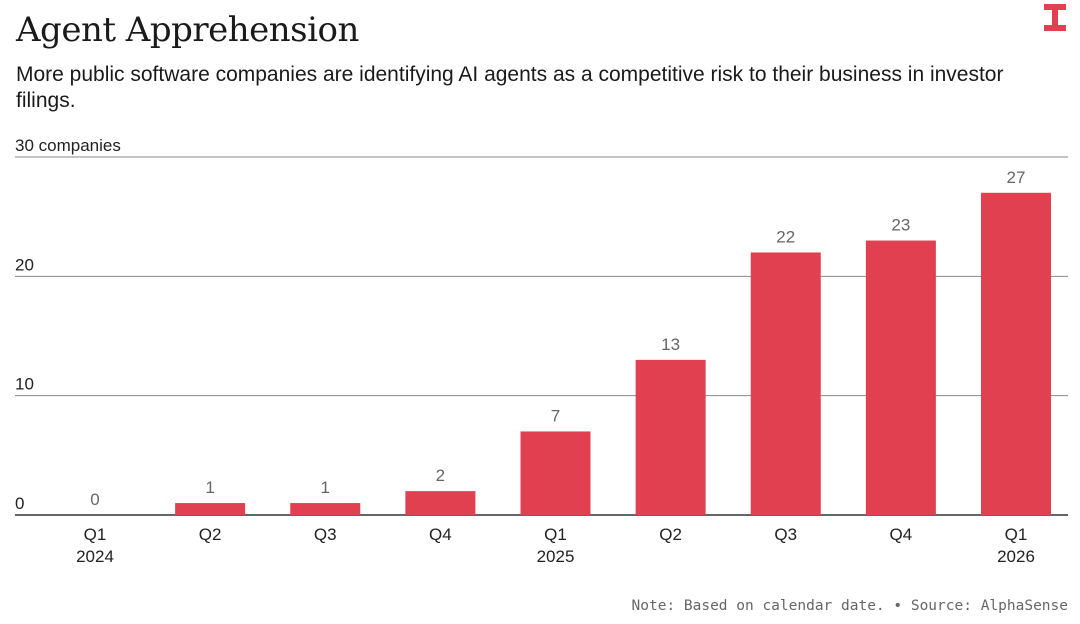 The width and height of the screenshot is (1080, 624). Describe the element at coordinates (94, 499) in the screenshot. I see `data-label: 0` at that location.